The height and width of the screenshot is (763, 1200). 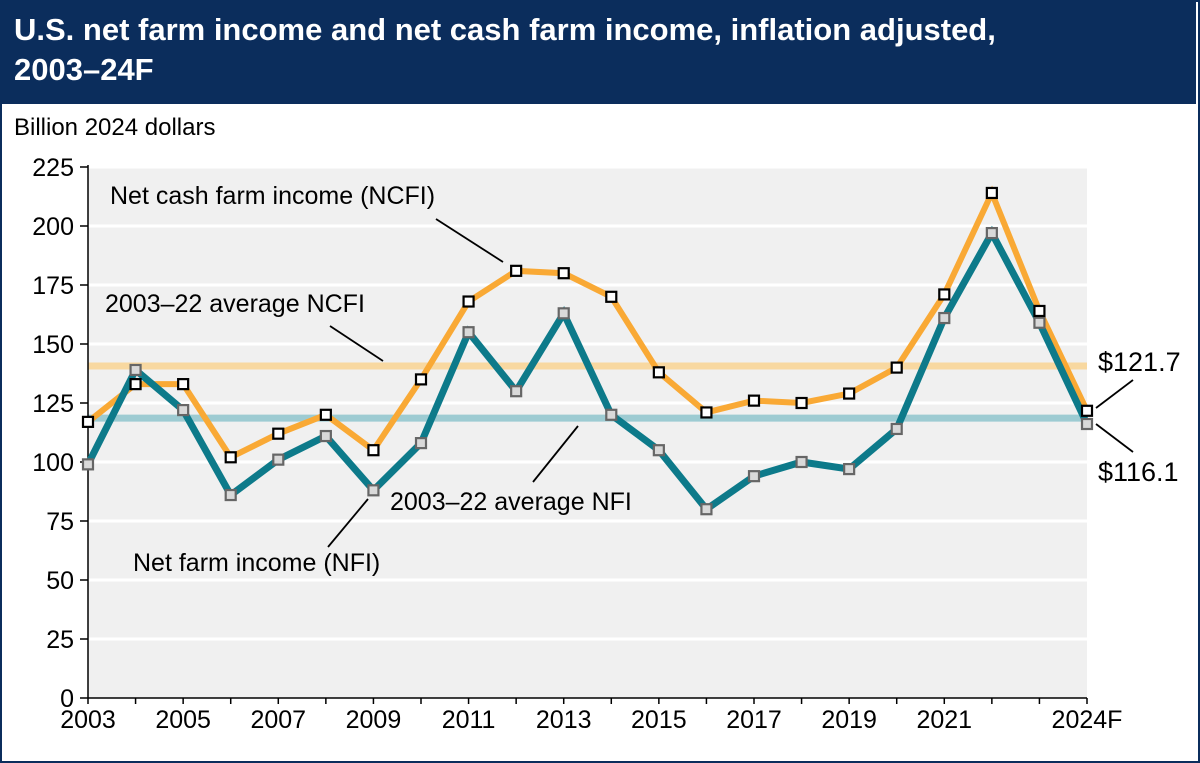 I want to click on x-tick-label: 2007, so click(x=278, y=720).